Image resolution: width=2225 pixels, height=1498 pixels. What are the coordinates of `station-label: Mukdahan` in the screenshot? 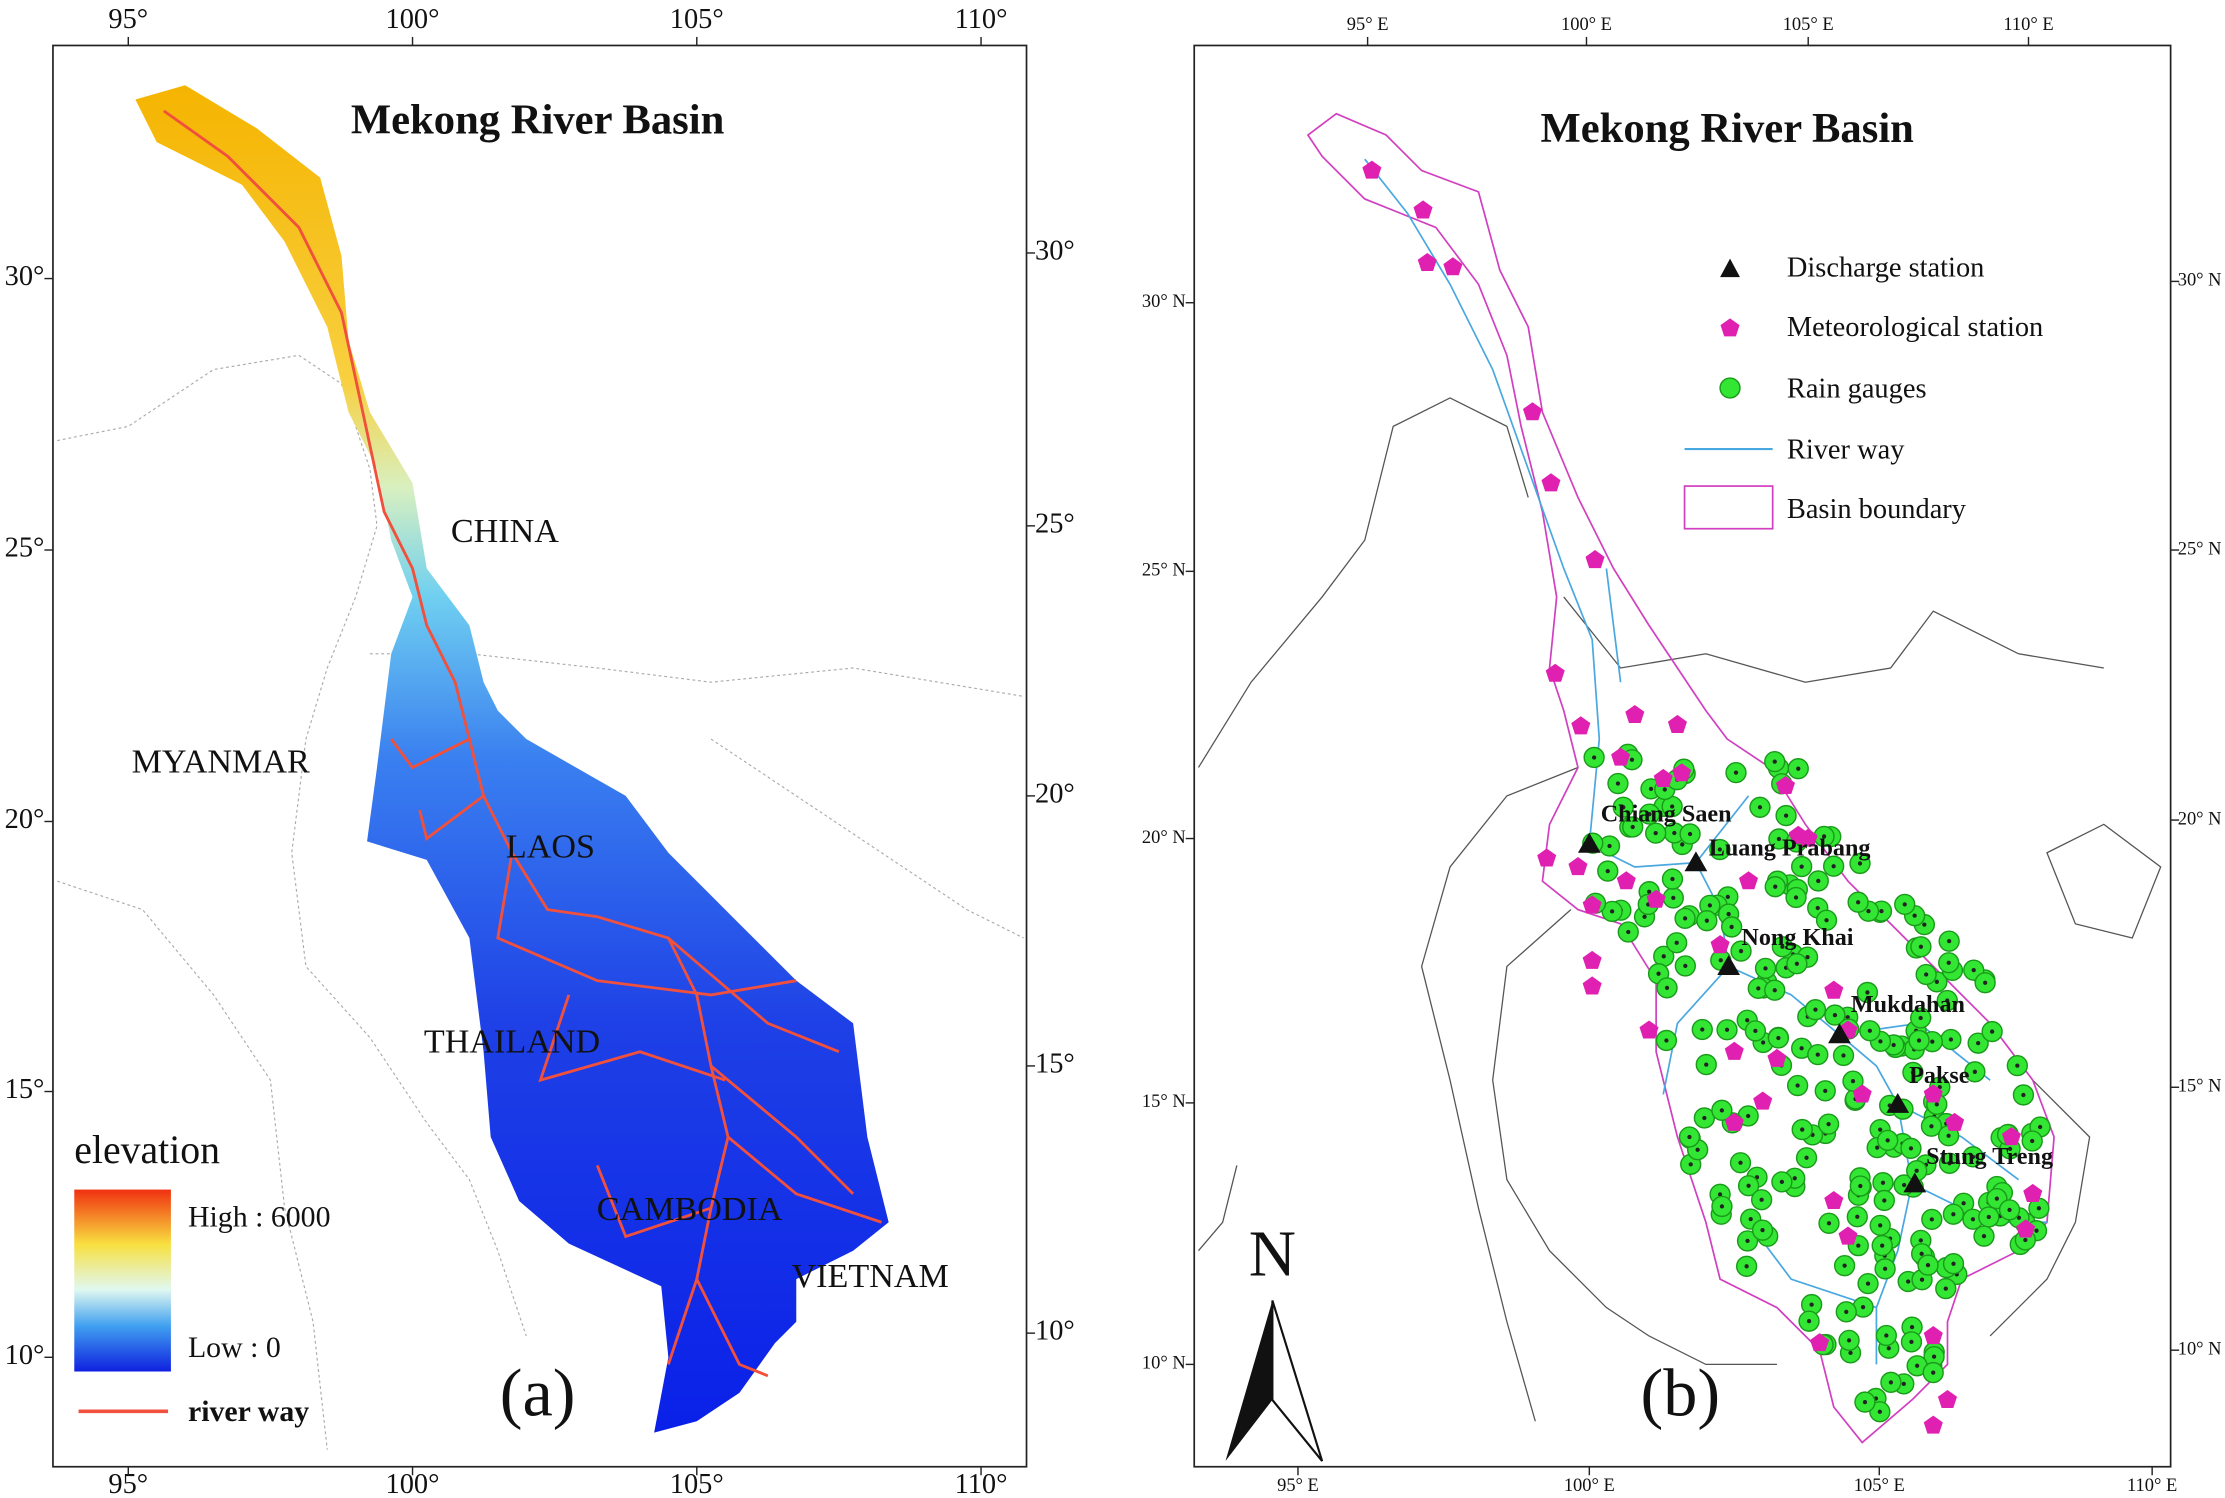 It's located at (1908, 1004).